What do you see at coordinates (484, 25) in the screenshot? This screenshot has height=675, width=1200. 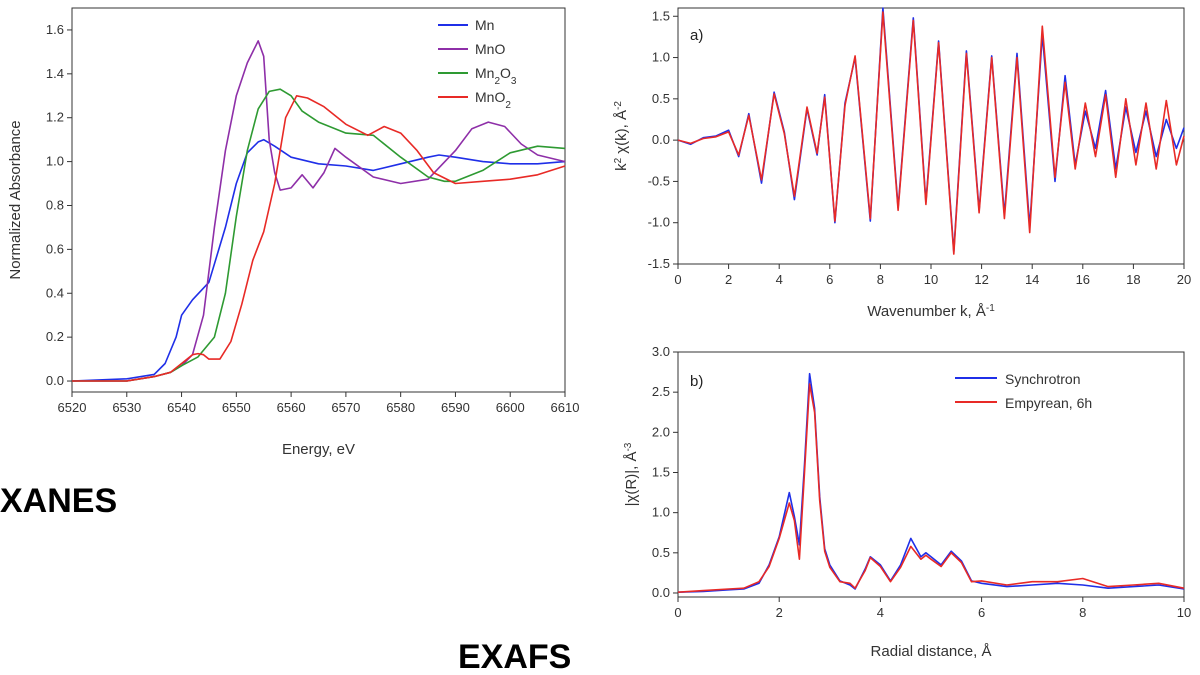 I see `legend-label: Mn` at bounding box center [484, 25].